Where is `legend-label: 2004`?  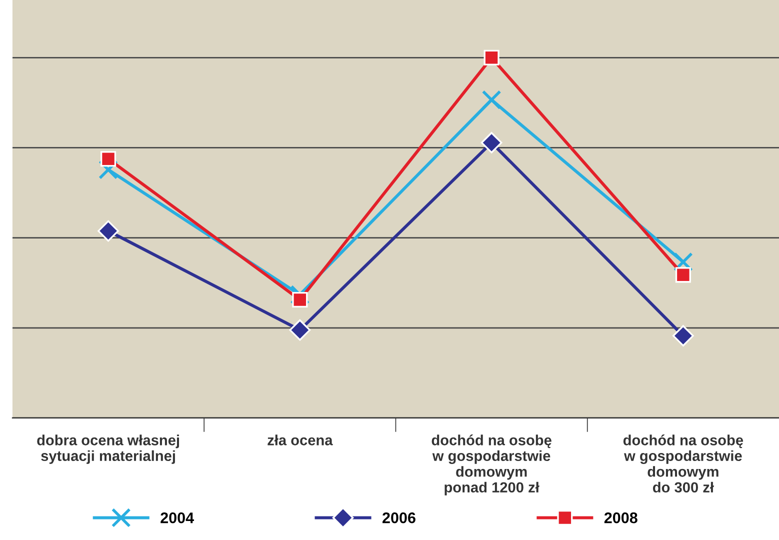 legend-label: 2004 is located at coordinates (177, 518).